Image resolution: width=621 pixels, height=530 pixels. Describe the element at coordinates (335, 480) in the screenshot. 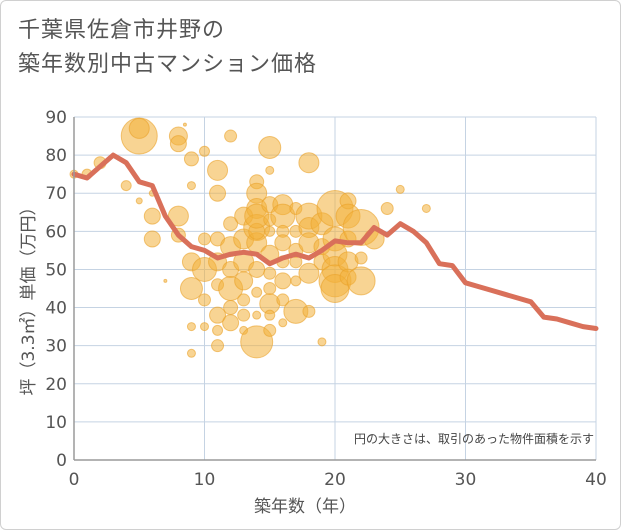

I see `x-tick-label: 20` at that location.